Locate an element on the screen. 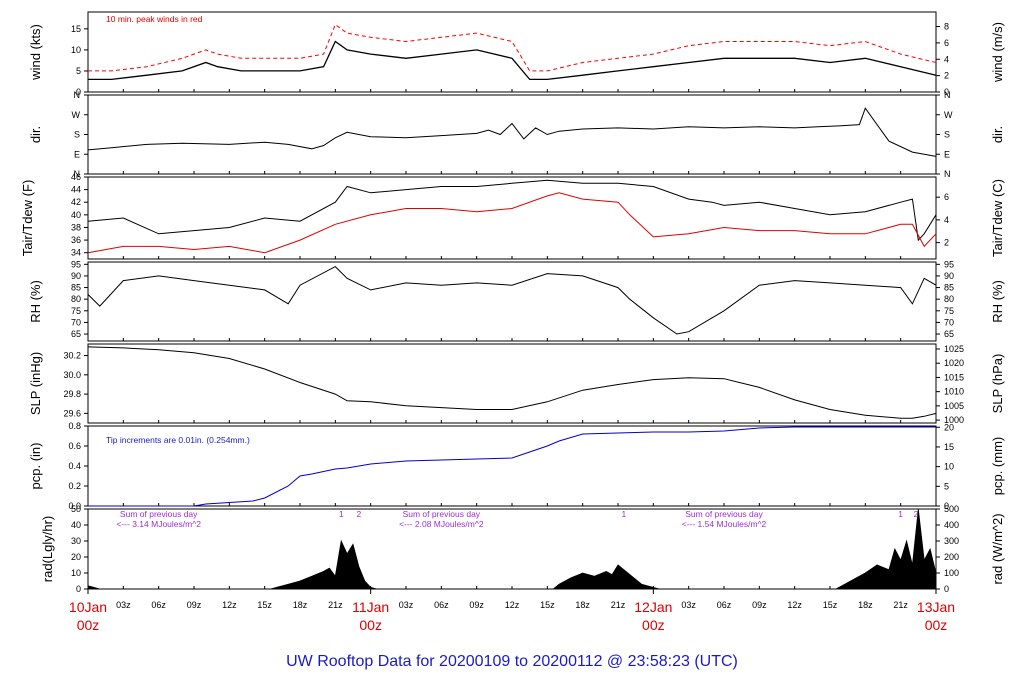 This screenshot has width=1024, height=700. dir-ylabel-right: dir. is located at coordinates (997, 134).